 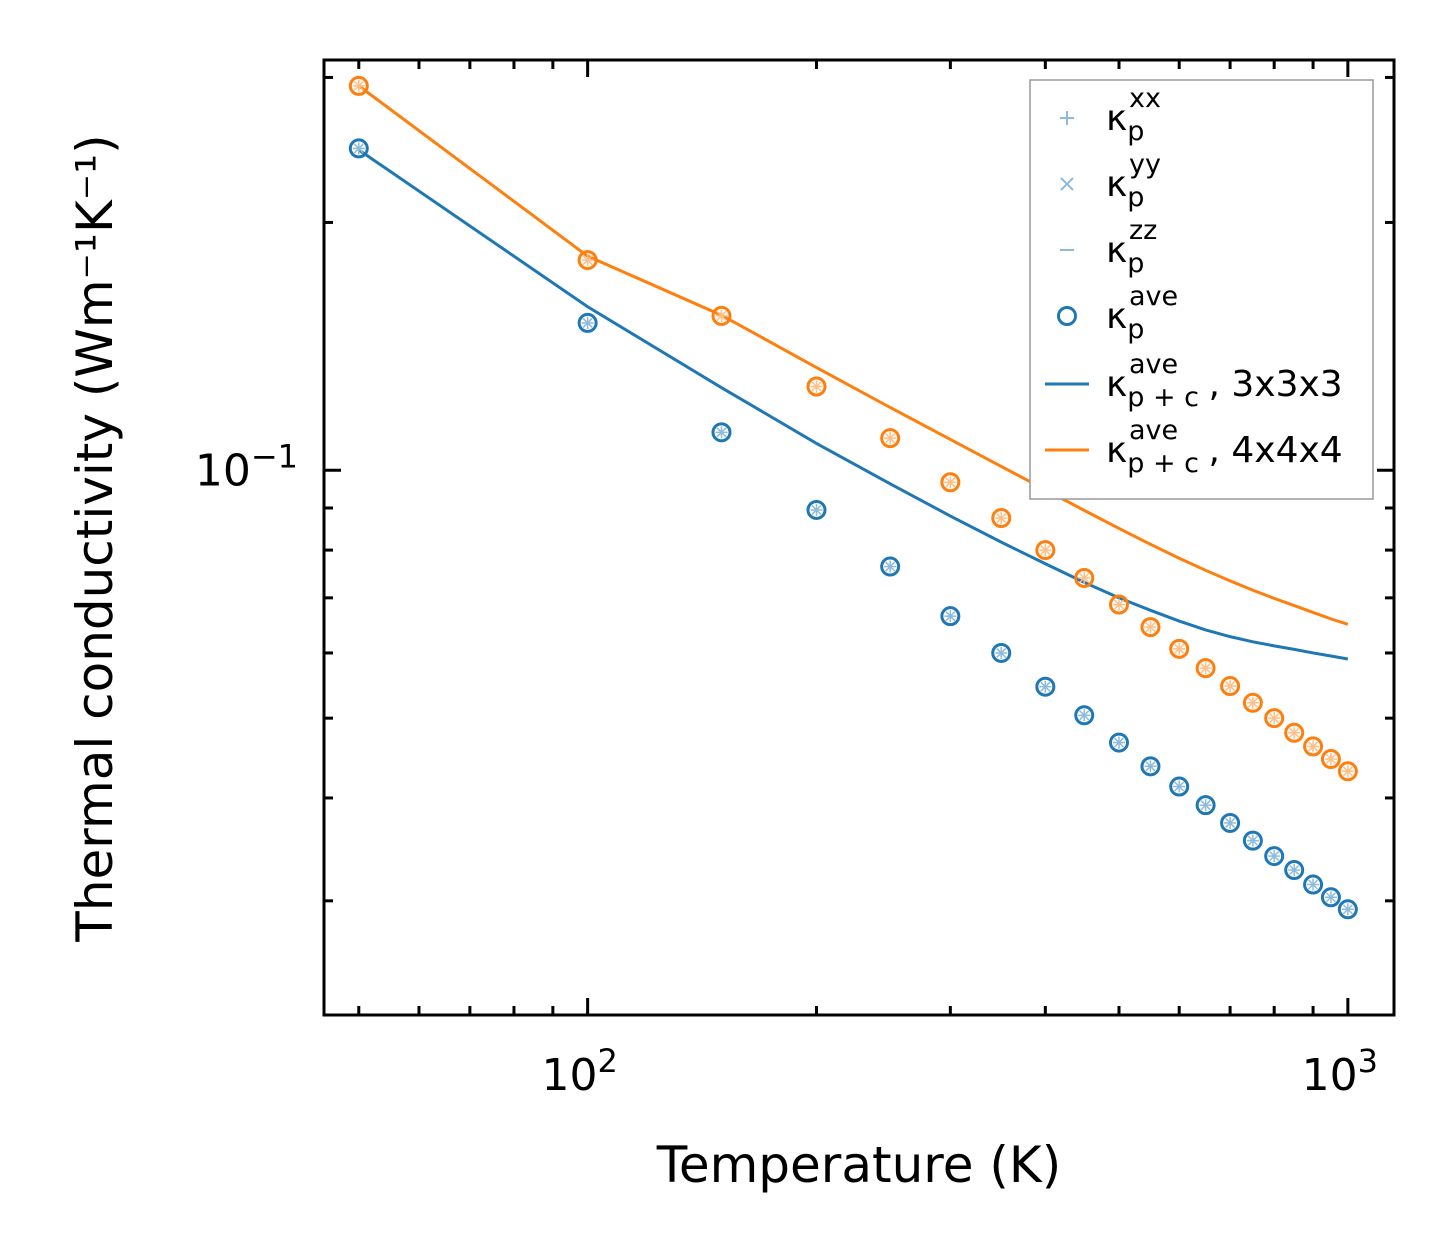 I want to click on cross-icon, so click(x=1067, y=184).